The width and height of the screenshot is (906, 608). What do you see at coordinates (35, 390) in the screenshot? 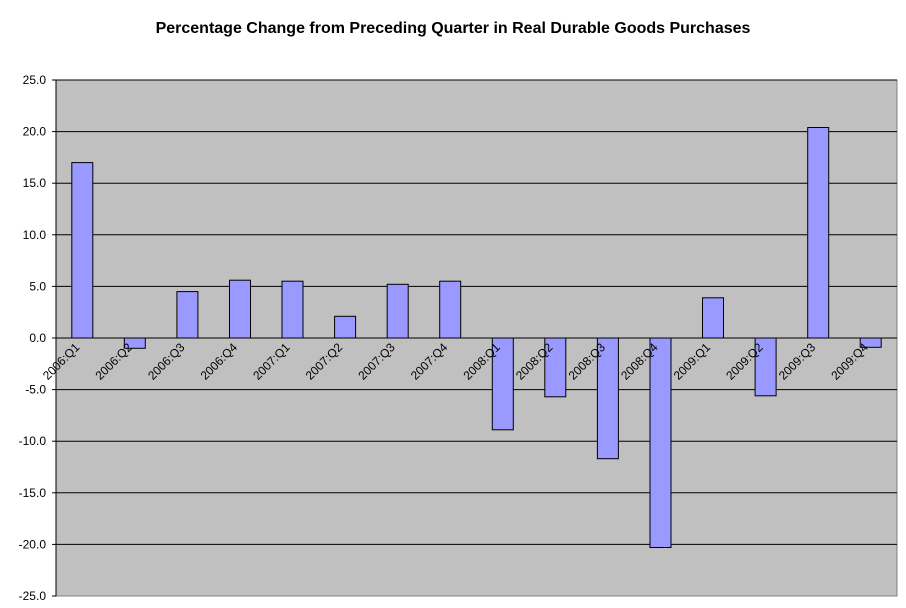
I see `y-tick-label: -5.0` at bounding box center [35, 390].